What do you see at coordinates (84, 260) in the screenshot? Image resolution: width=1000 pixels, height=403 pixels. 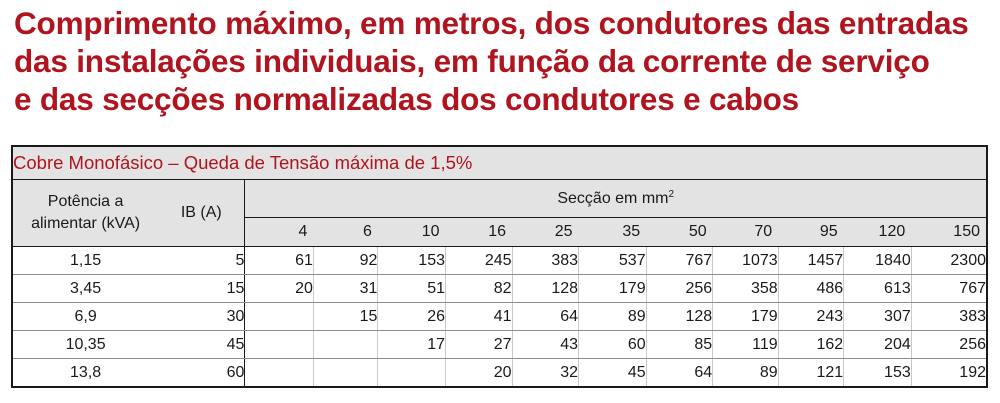 I see `cell-potencia: 1,15` at bounding box center [84, 260].